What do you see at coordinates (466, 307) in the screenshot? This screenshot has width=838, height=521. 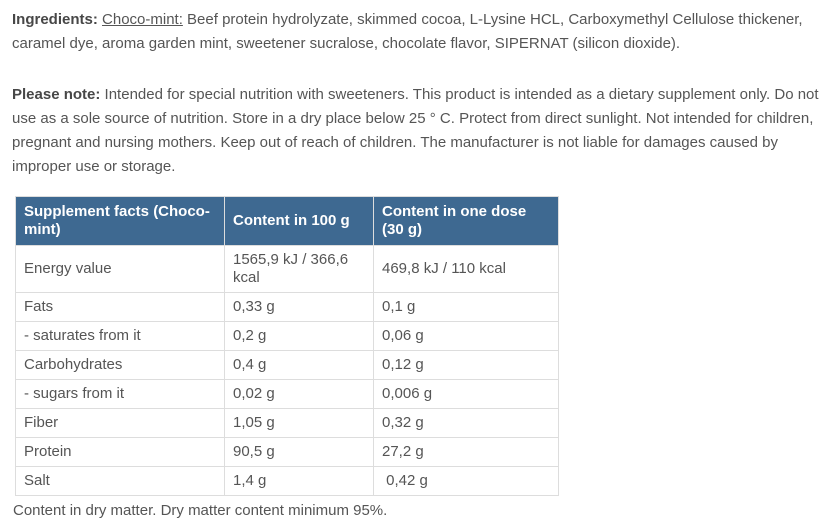 I see `content-dose-cell: 0,1 g` at bounding box center [466, 307].